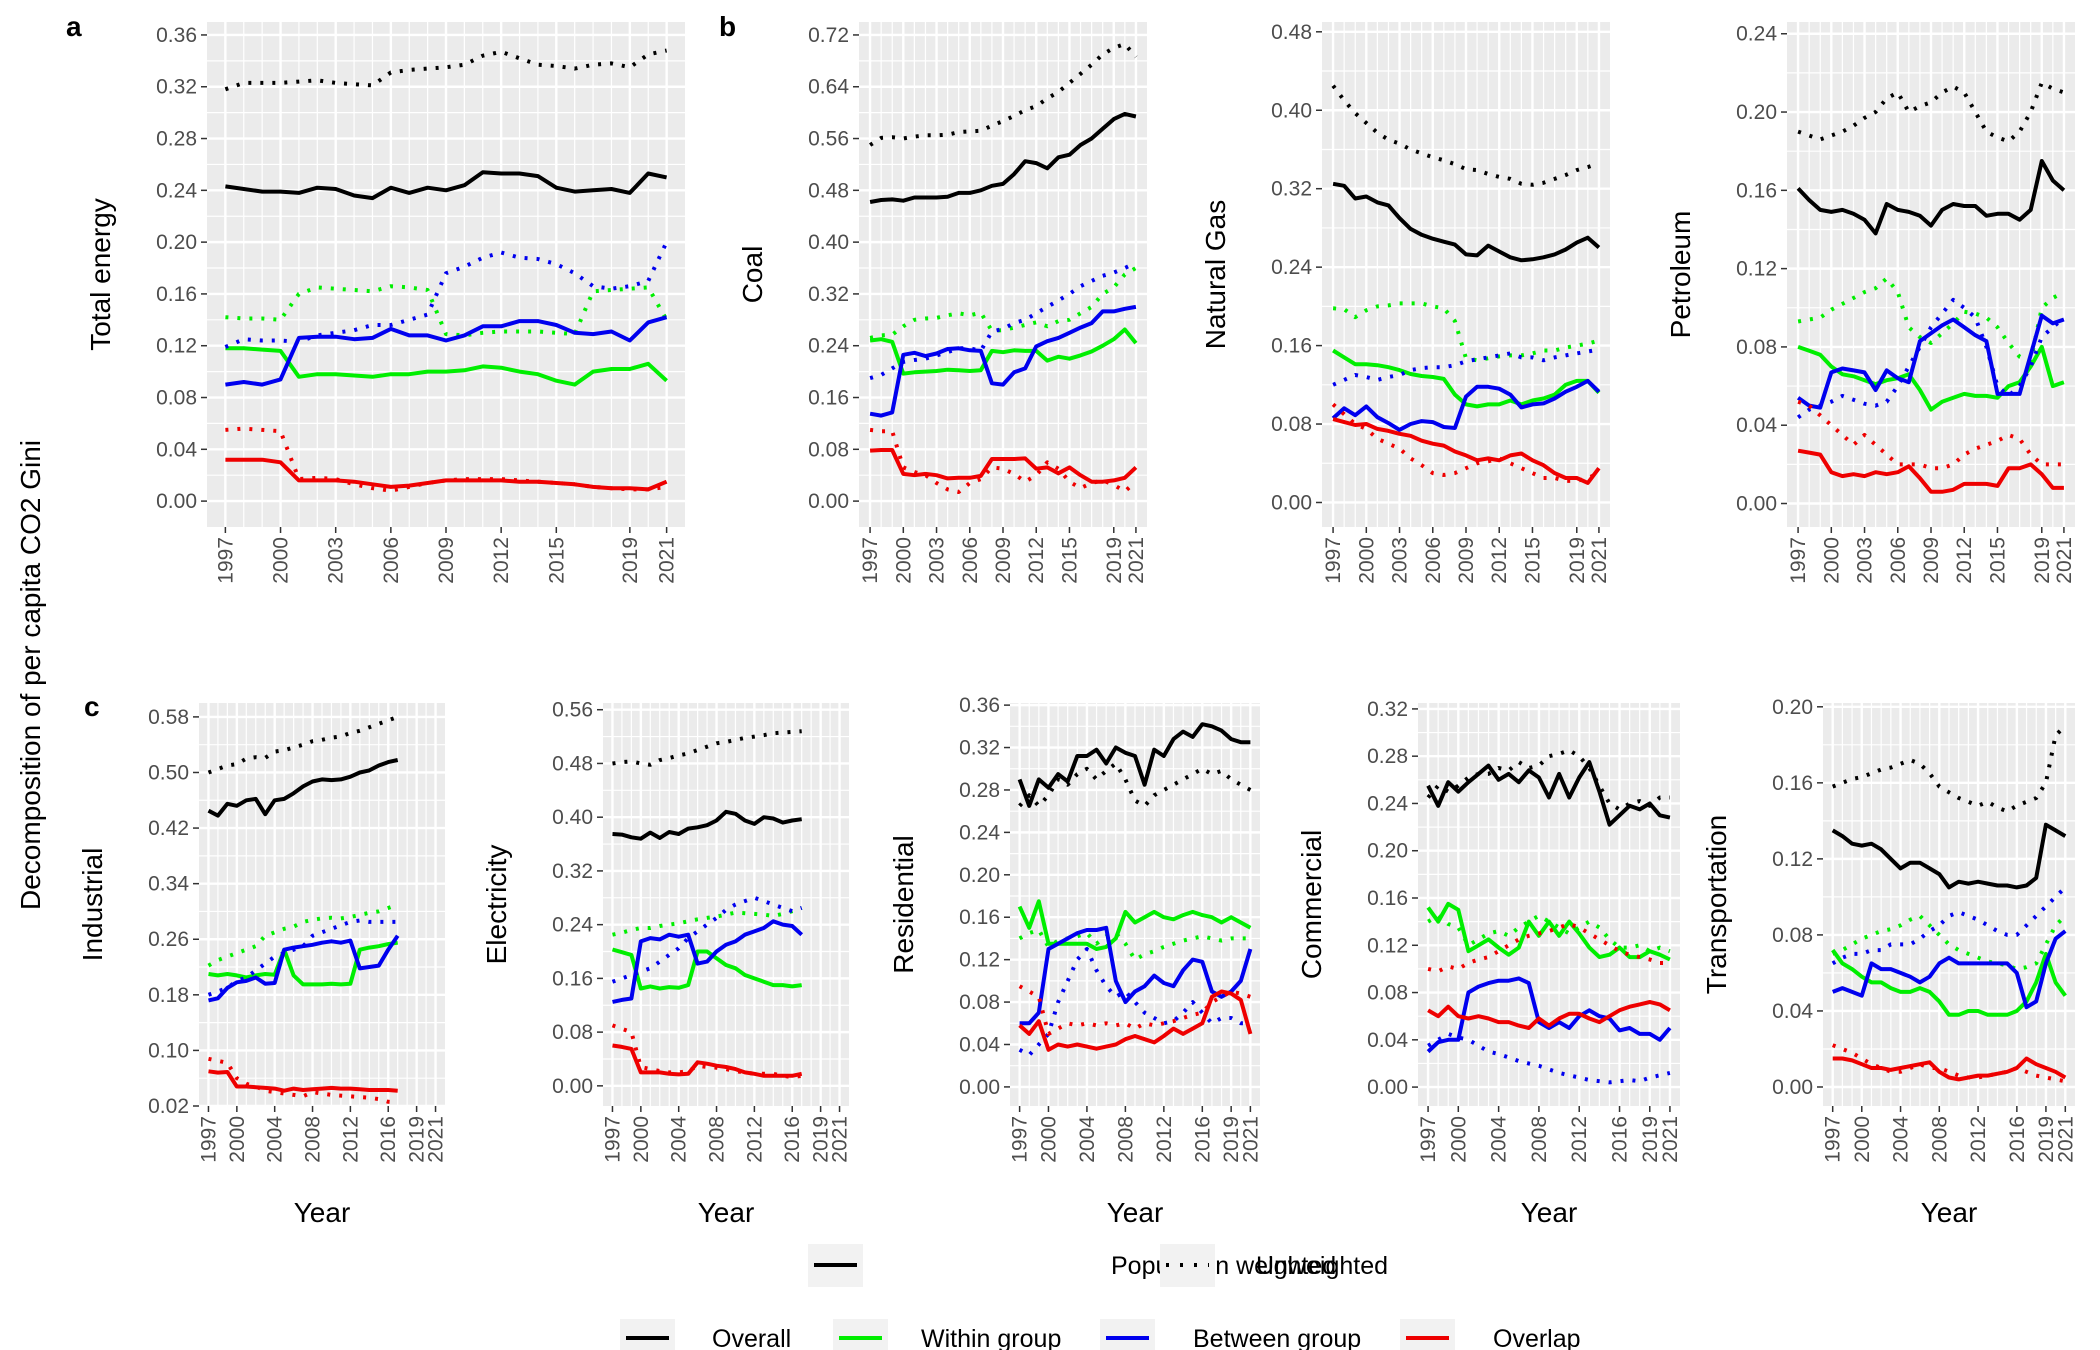  Describe the element at coordinates (74, 26) in the screenshot. I see `panel-letter-a: a` at that location.